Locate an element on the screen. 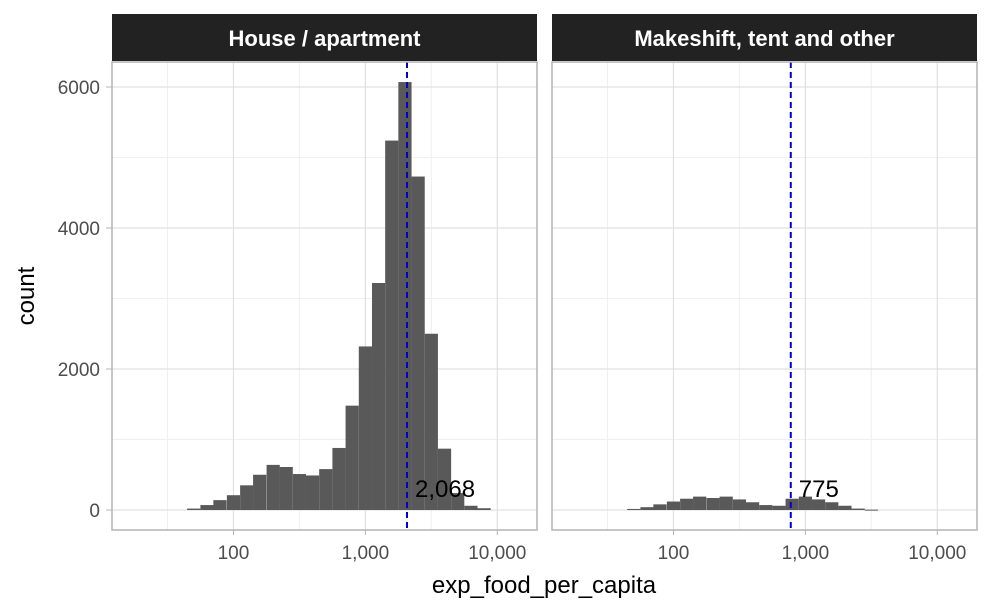 The image size is (991, 613). panel-bars is located at coordinates (752, 503).